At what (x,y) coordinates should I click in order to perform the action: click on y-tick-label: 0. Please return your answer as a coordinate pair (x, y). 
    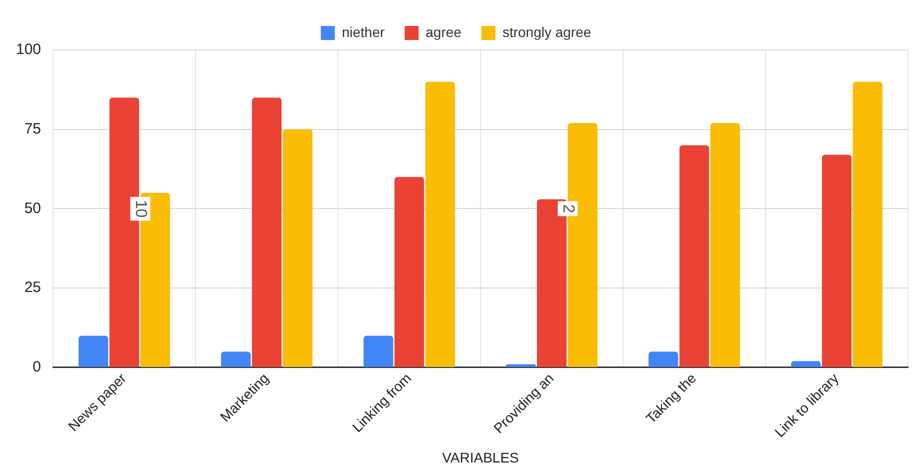
    Looking at the image, I should click on (37, 367).